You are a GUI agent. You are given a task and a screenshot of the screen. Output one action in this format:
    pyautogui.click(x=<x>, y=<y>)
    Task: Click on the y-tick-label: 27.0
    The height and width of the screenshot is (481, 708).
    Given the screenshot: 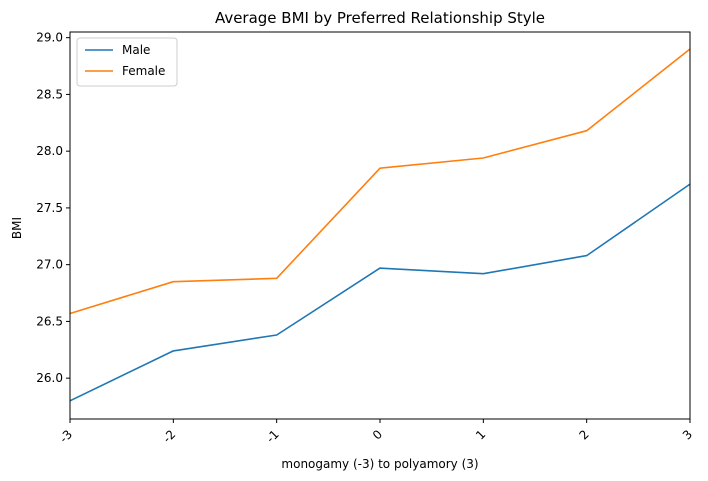 What is the action you would take?
    pyautogui.click(x=49, y=265)
    